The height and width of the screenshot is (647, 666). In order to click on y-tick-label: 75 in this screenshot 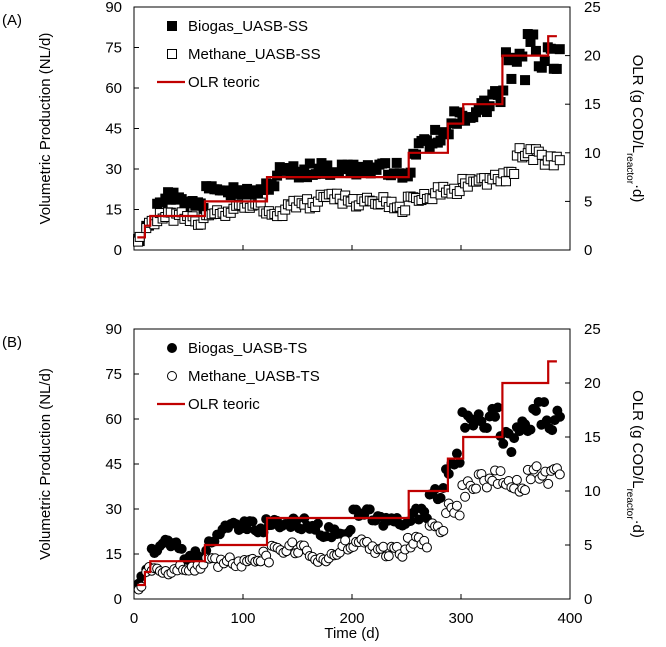, I will do `click(113, 374)`.